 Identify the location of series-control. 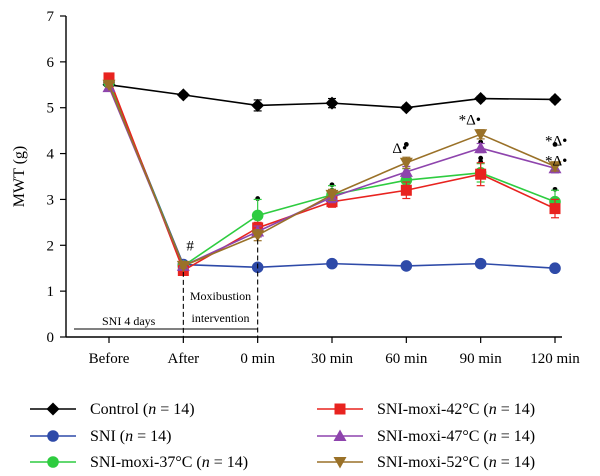
(332, 96).